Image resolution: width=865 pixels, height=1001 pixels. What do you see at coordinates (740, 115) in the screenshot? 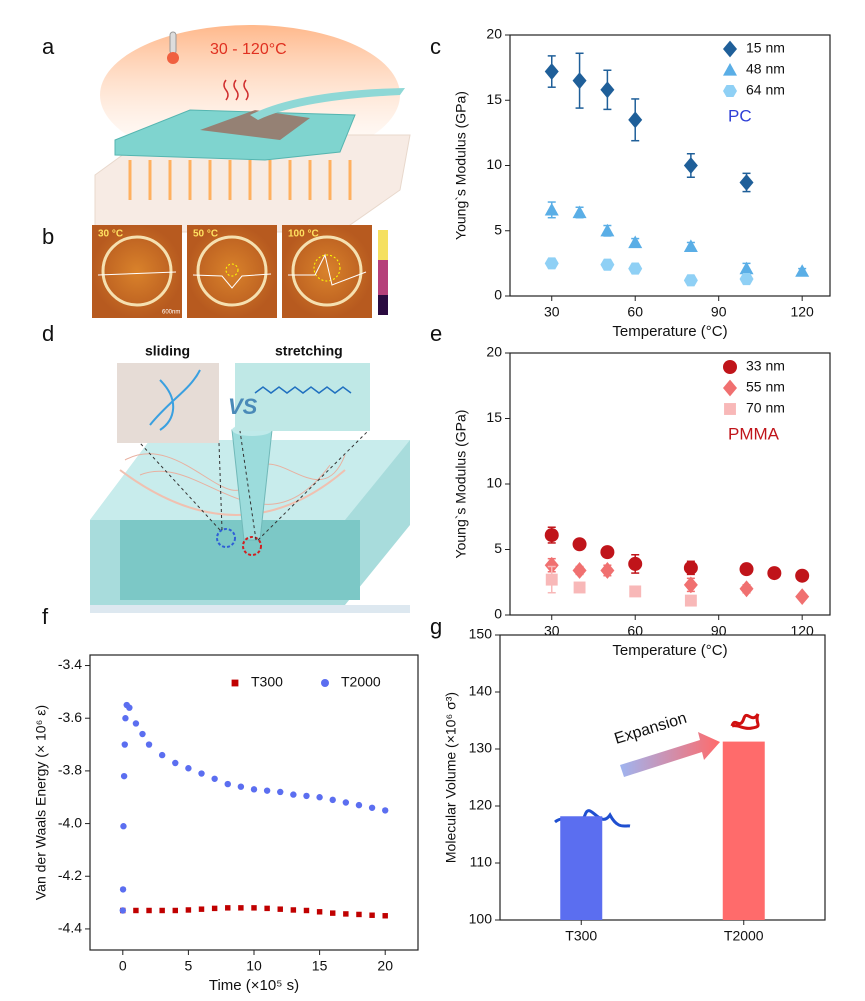
I see `annotation: PC` at bounding box center [740, 115].